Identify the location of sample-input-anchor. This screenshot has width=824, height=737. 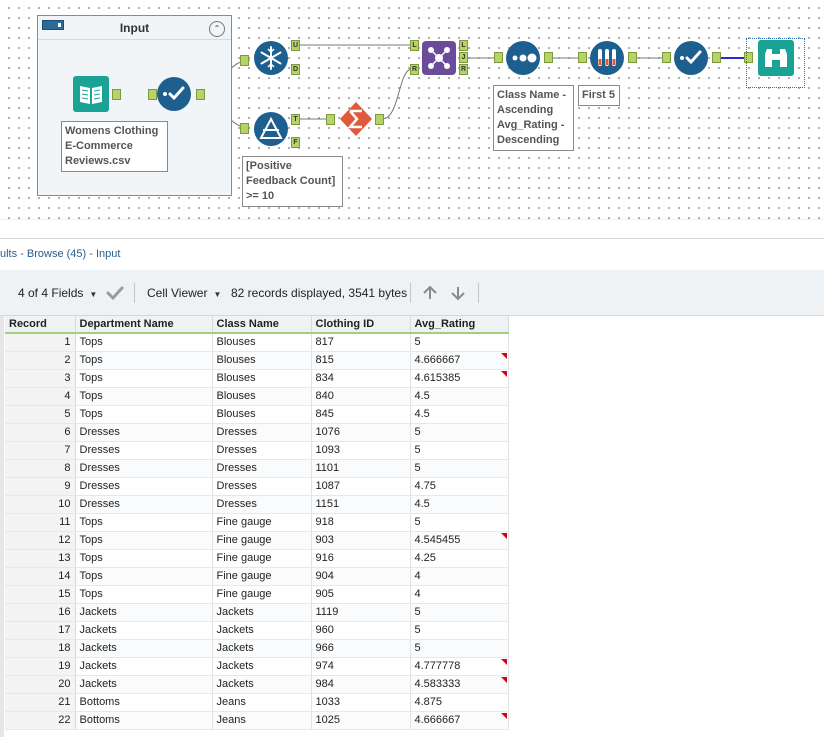
(582, 57).